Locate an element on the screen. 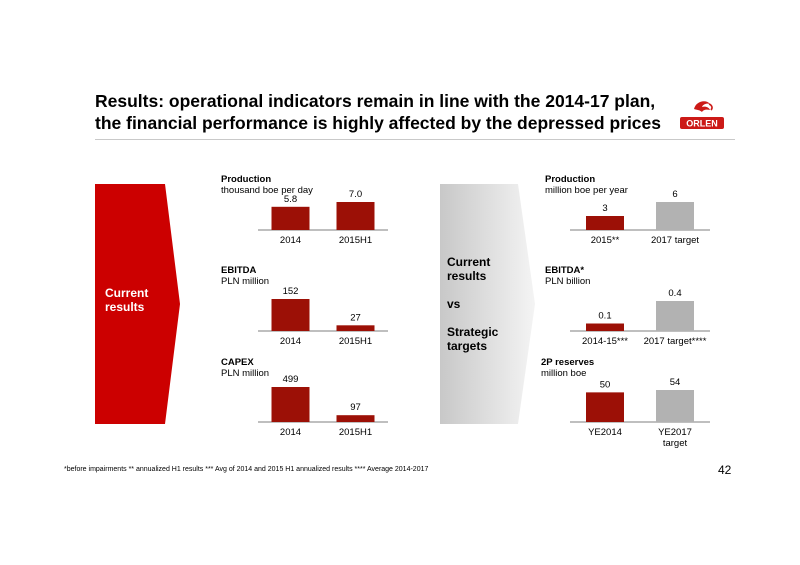 This screenshot has height=565, width=800. bar-YE2014 is located at coordinates (605, 407).